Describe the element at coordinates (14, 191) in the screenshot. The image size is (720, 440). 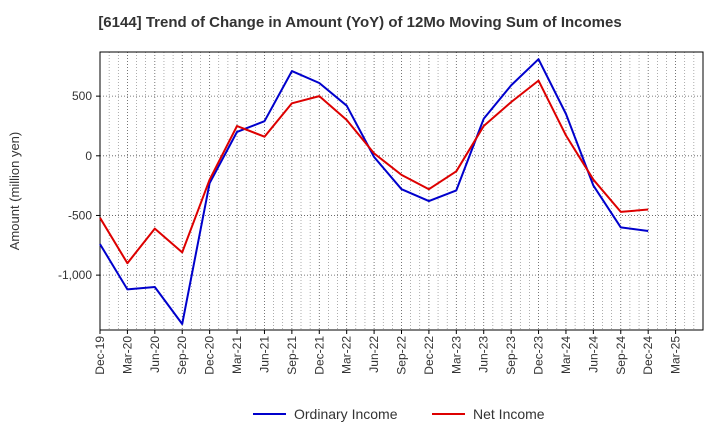
I see `y-axis-label: Amount (million yen)` at that location.